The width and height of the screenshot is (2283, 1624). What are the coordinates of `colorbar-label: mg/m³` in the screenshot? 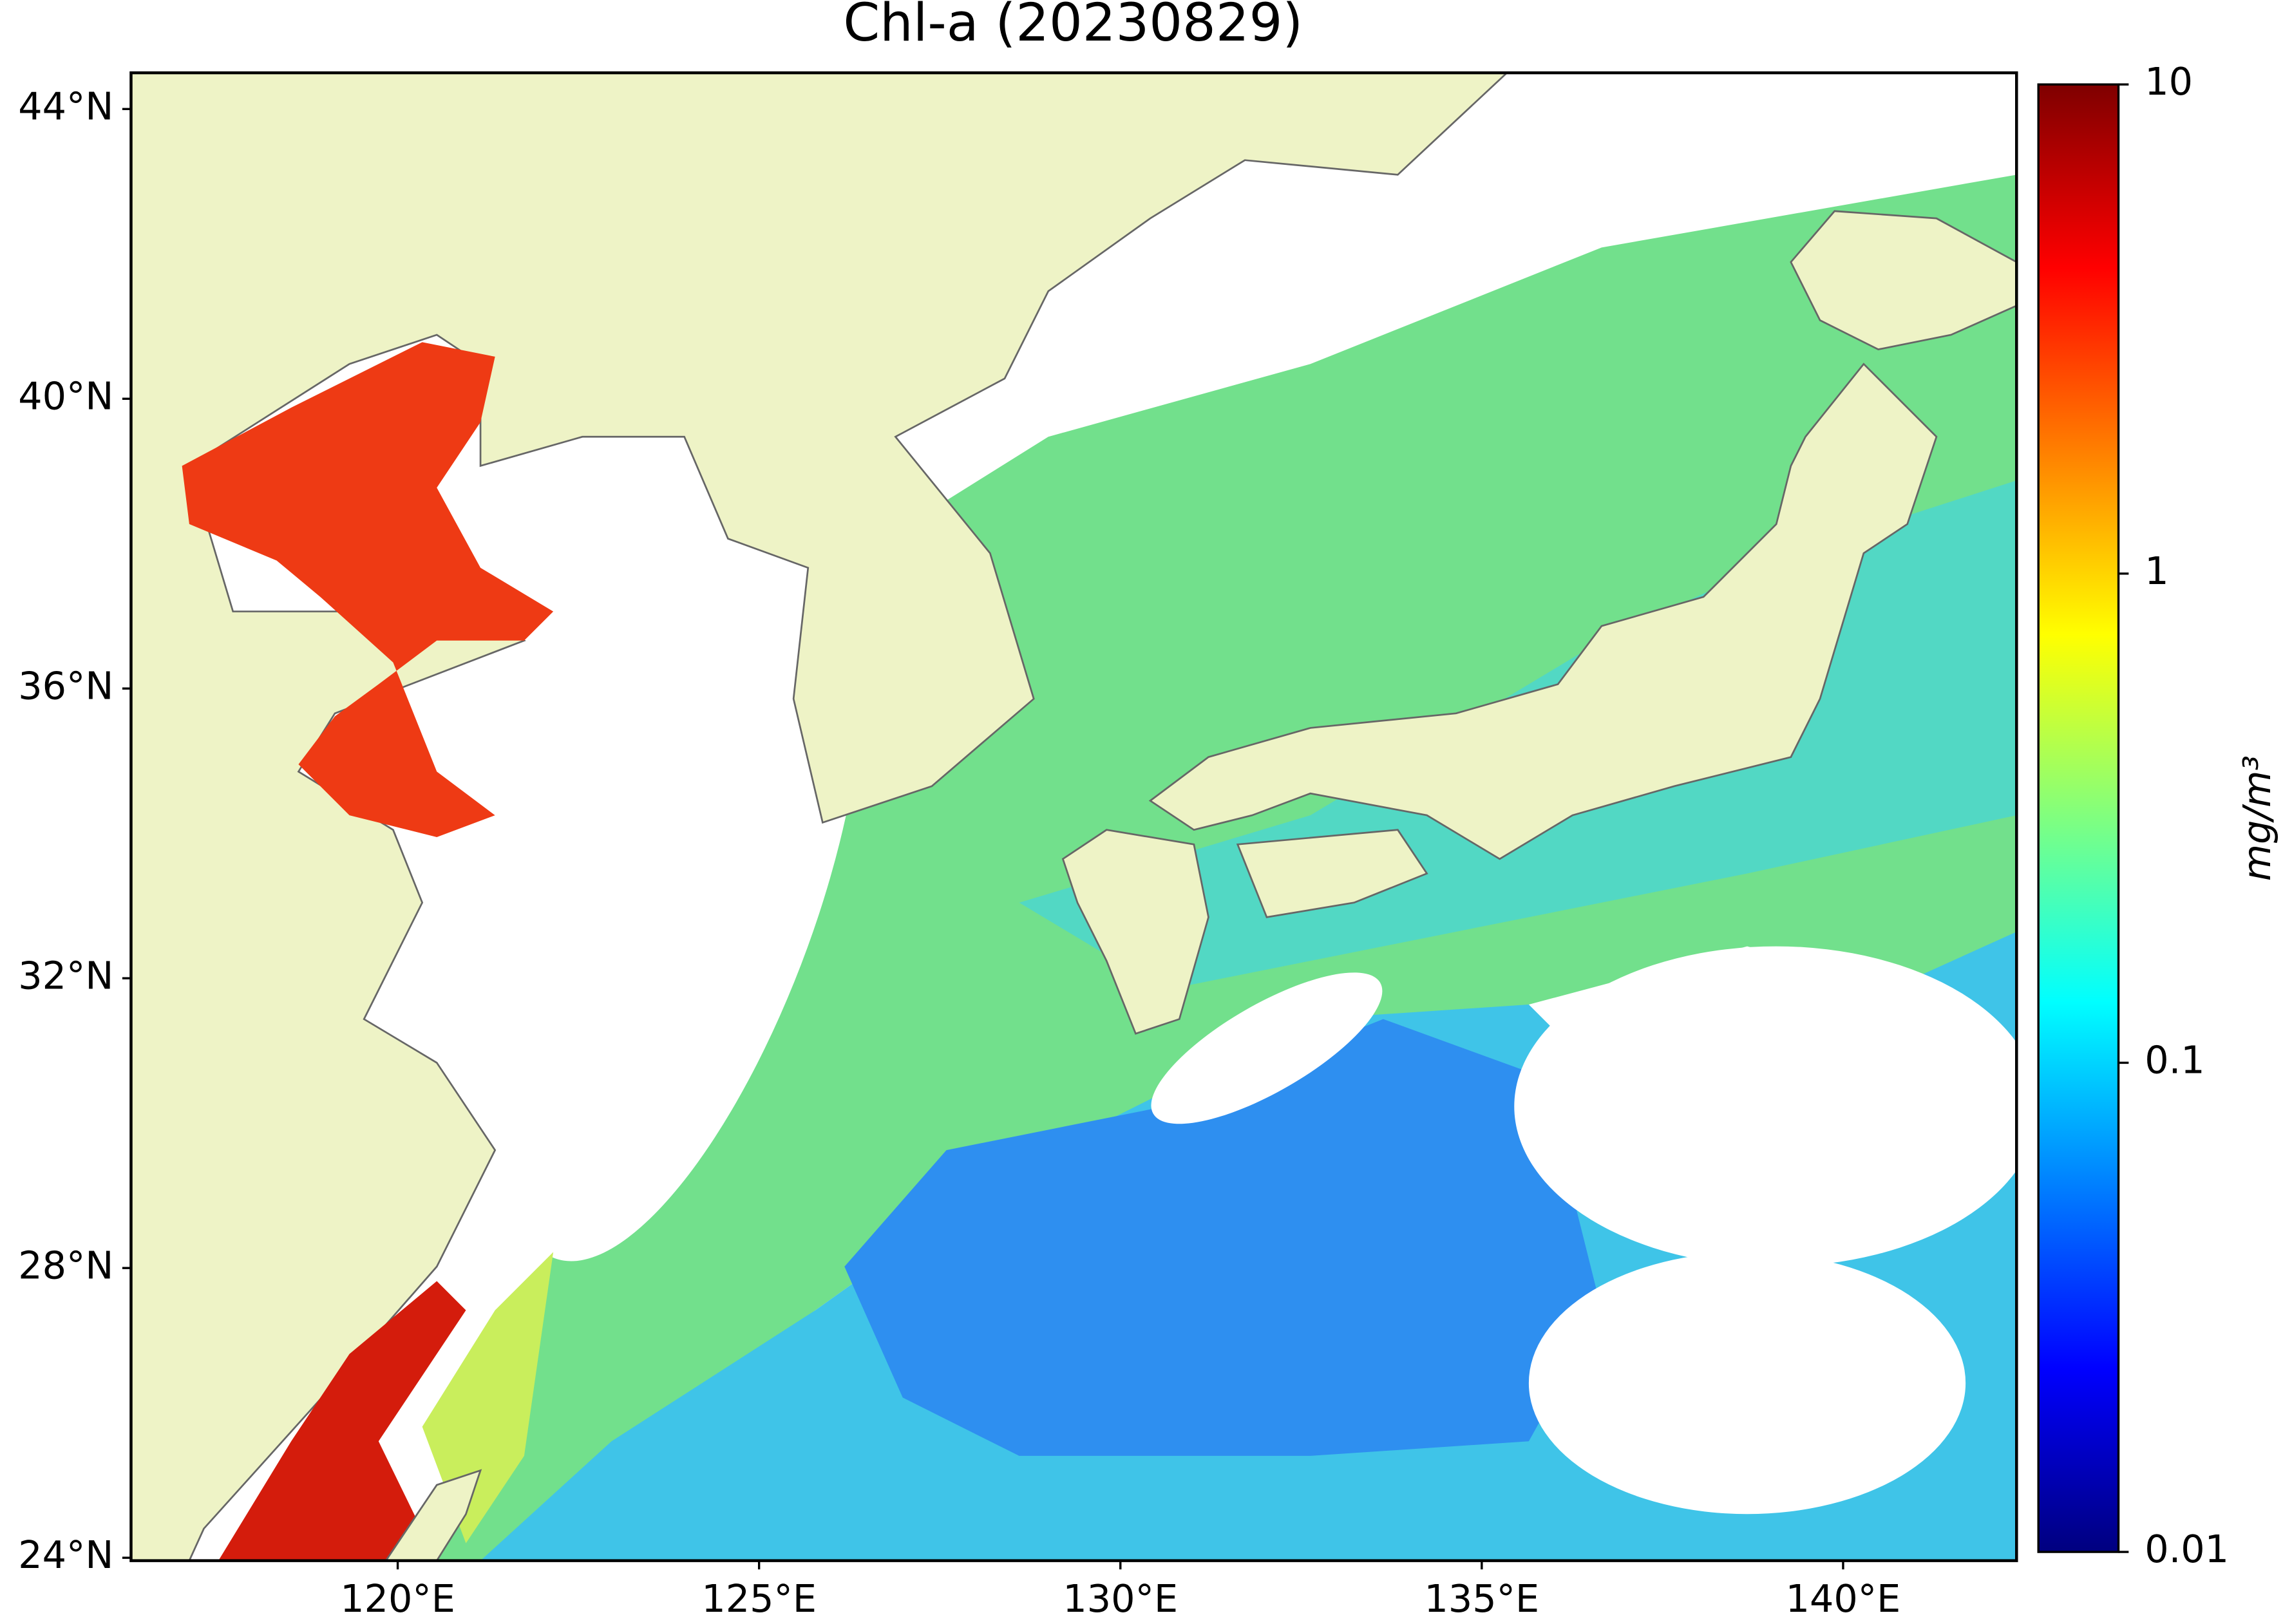 It's located at (2257, 818).